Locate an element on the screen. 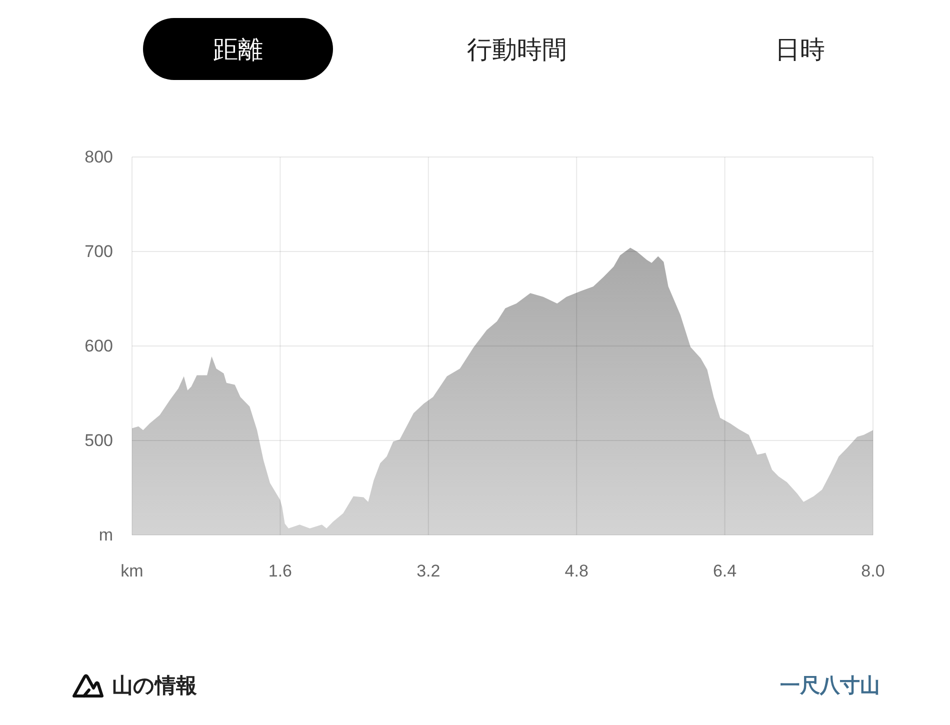 The width and height of the screenshot is (950, 725). tab-label: 距離 is located at coordinates (238, 50).